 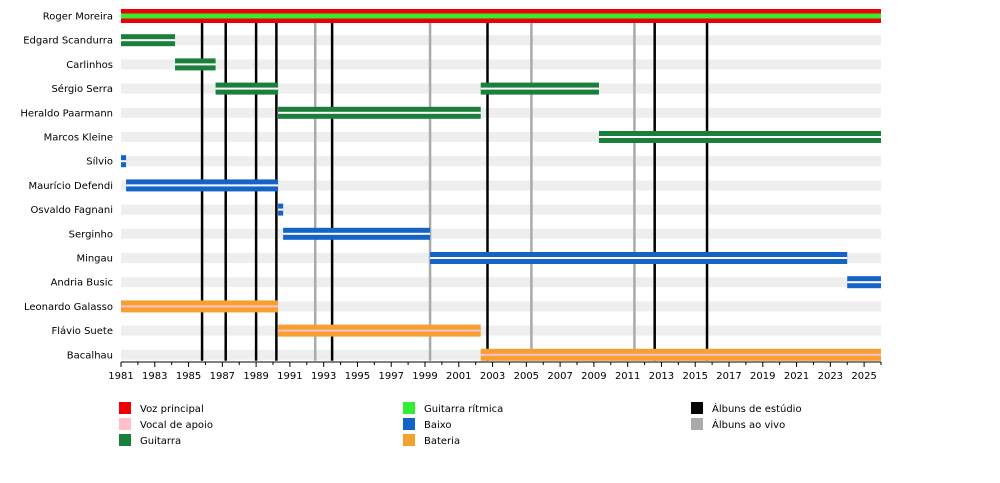 What do you see at coordinates (463, 409) in the screenshot?
I see `legend-label: Guitarra rítmica` at bounding box center [463, 409].